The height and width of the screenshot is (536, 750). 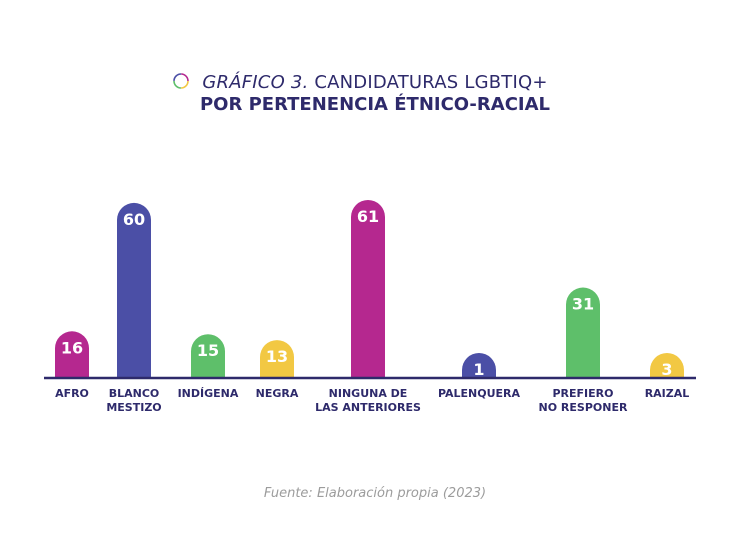 I want to click on chart-title-line-2: POR PERTENENCIA ÉTNICO-RACIAL, so click(x=374, y=104).